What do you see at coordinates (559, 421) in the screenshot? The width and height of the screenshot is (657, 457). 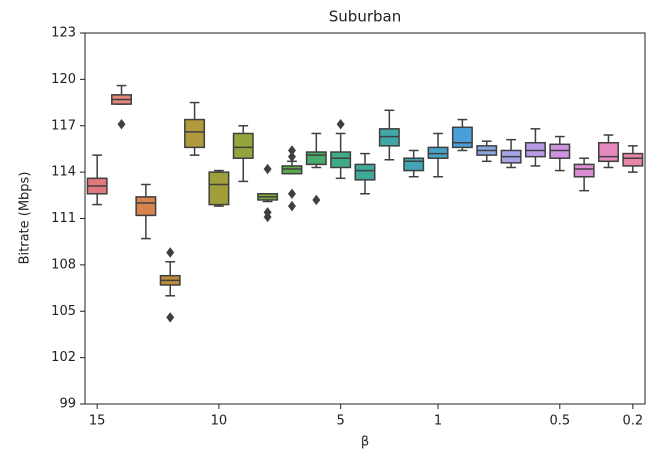 I see `x-tick-label: 0.5` at bounding box center [559, 421].